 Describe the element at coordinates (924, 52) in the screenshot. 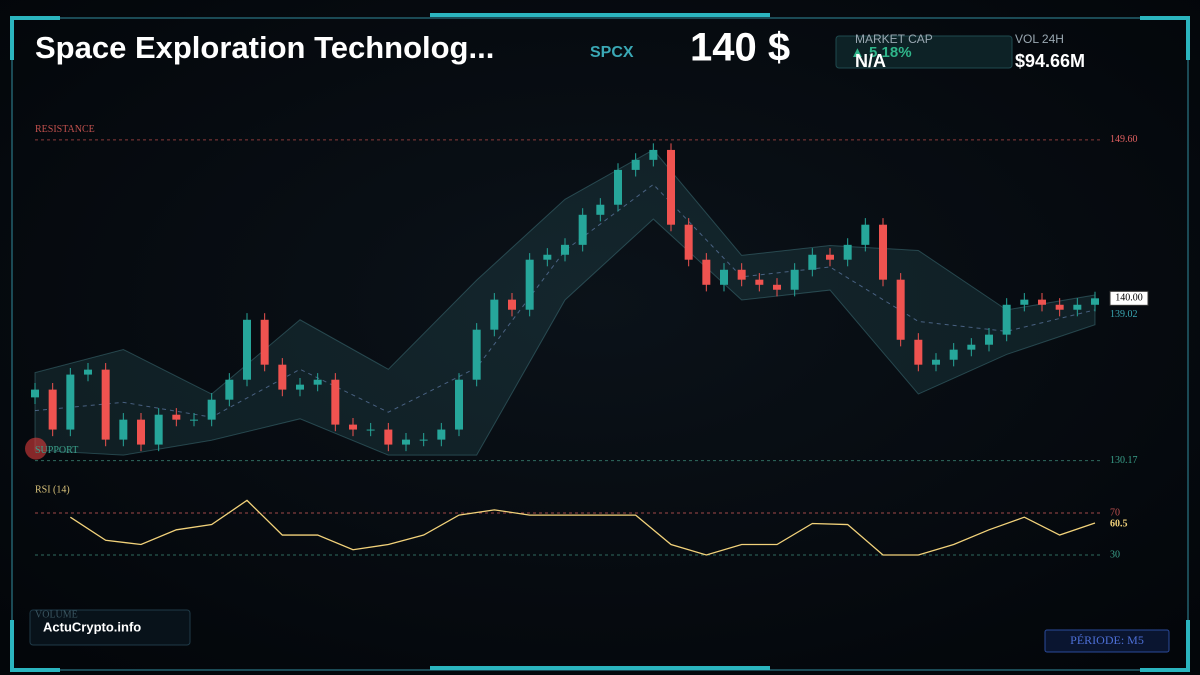

I see `change-box` at that location.